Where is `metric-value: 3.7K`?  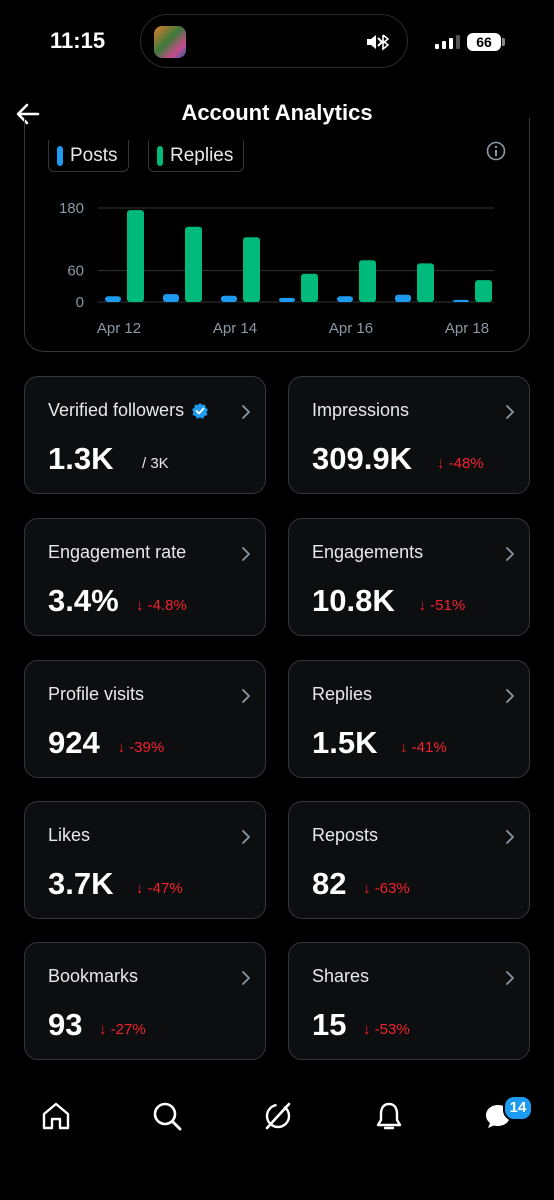 metric-value: 3.7K is located at coordinates (81, 883).